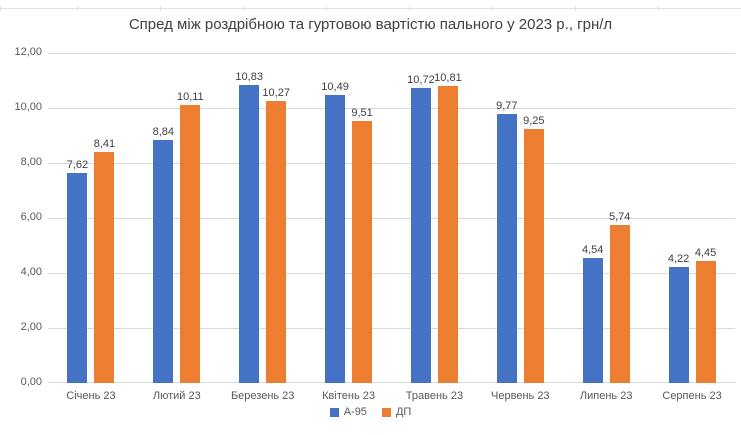 This screenshot has height=435, width=741. Describe the element at coordinates (91, 396) in the screenshot. I see `x-axis-category-label: Січень 23` at that location.